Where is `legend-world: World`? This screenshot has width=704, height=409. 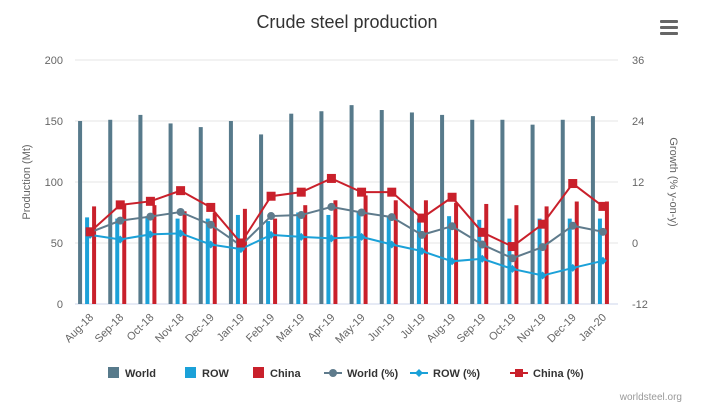
legend-world: World is located at coordinates (132, 373).